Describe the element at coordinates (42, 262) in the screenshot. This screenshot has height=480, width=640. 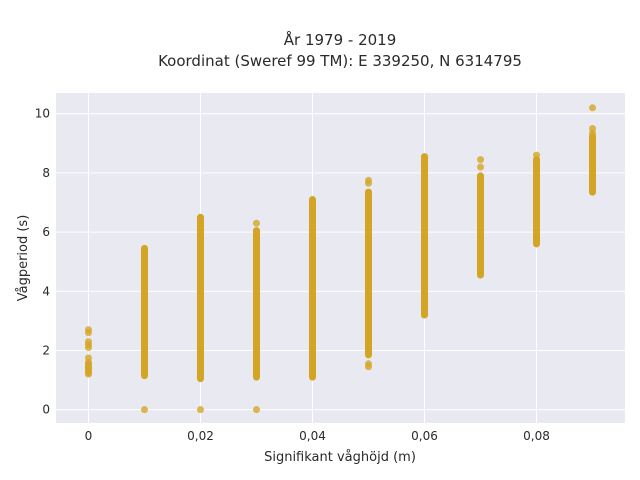
I see `y-tick-labels: 0 2 4 6 8 10` at that location.